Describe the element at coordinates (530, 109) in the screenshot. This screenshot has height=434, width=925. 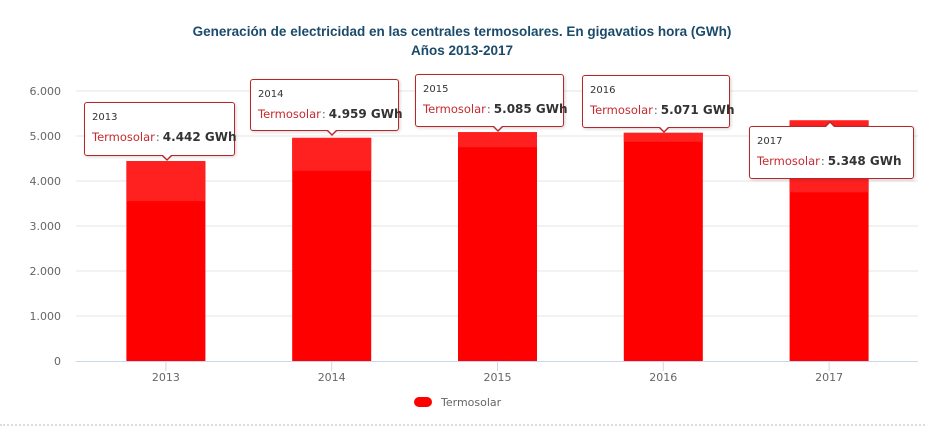
I see `tooltip-value: 5.085 GWh` at that location.